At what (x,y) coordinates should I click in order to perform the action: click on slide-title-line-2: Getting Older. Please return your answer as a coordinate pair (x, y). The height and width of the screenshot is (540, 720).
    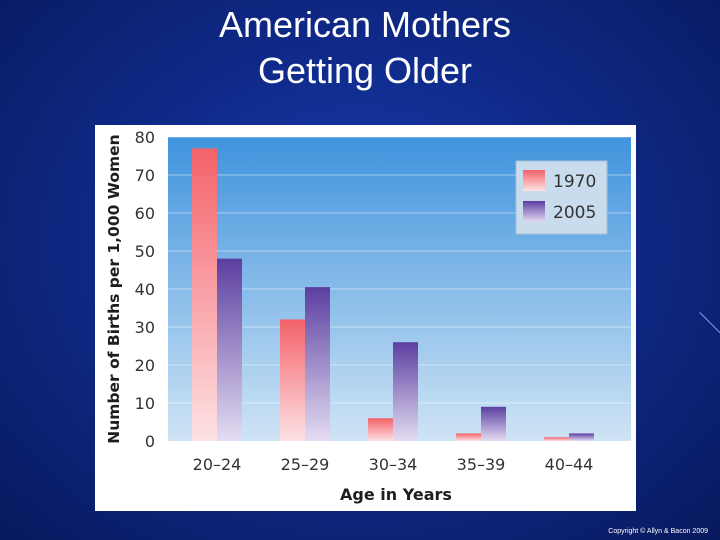
    Looking at the image, I should click on (365, 70).